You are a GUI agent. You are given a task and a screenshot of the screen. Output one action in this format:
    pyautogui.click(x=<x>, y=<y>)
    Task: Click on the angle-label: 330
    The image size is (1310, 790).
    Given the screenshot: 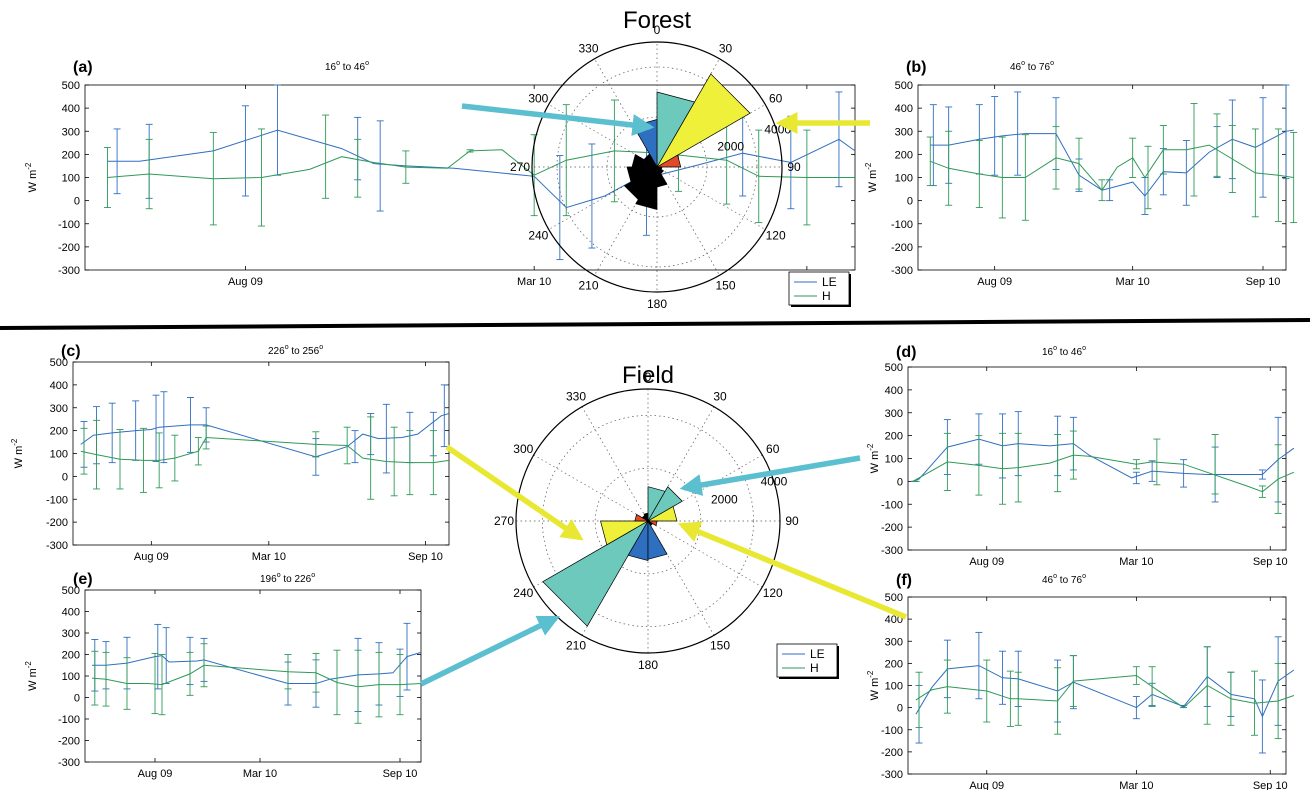 What is the action you would take?
    pyautogui.click(x=588, y=48)
    